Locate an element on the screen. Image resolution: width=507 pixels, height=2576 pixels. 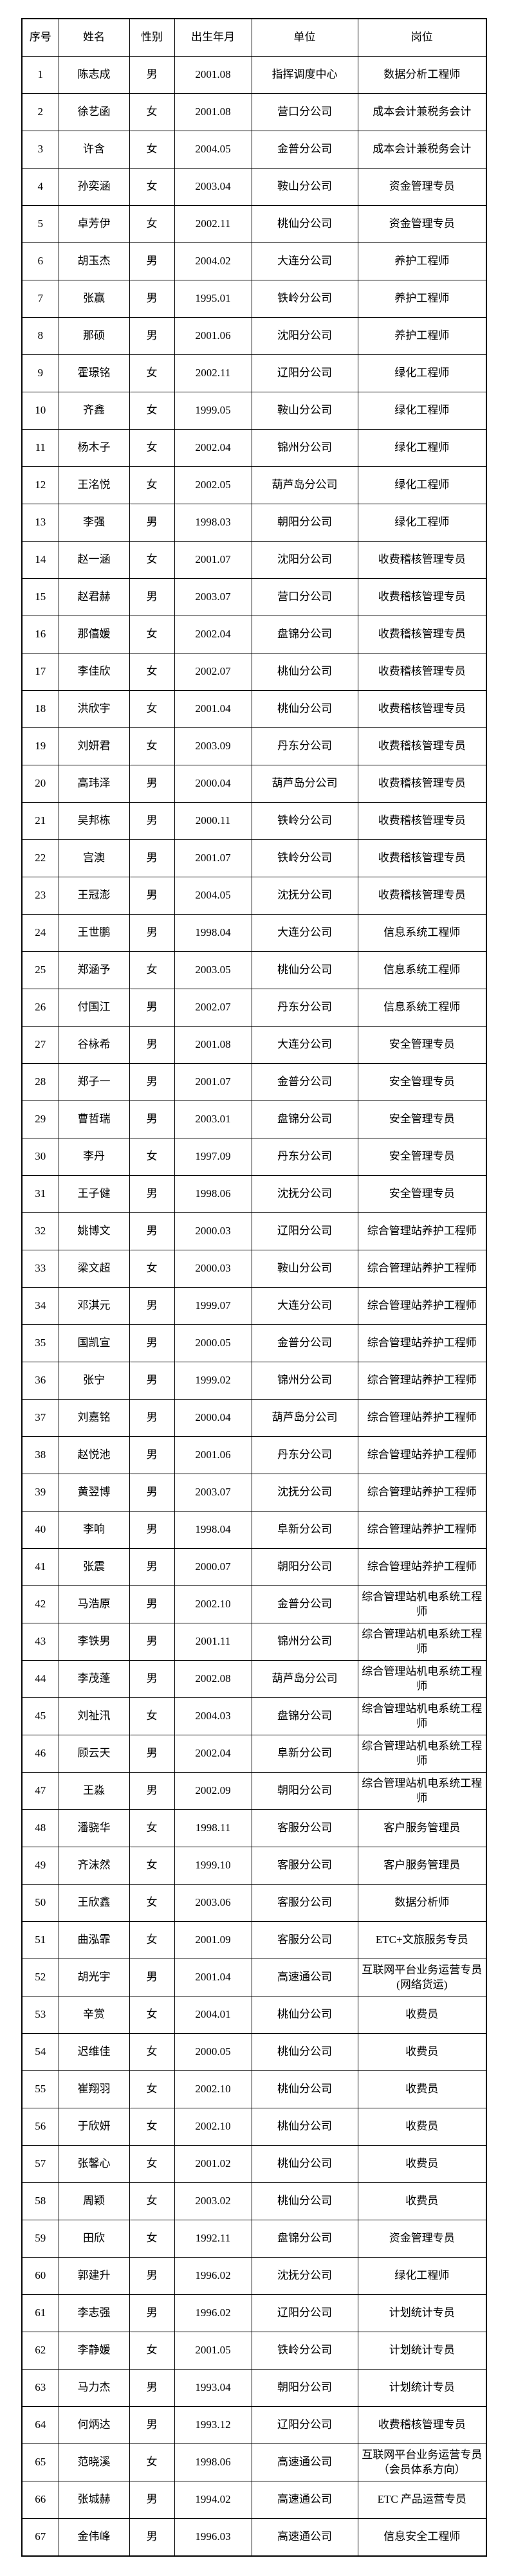
cell-birth: 2002.11 is located at coordinates (213, 224).